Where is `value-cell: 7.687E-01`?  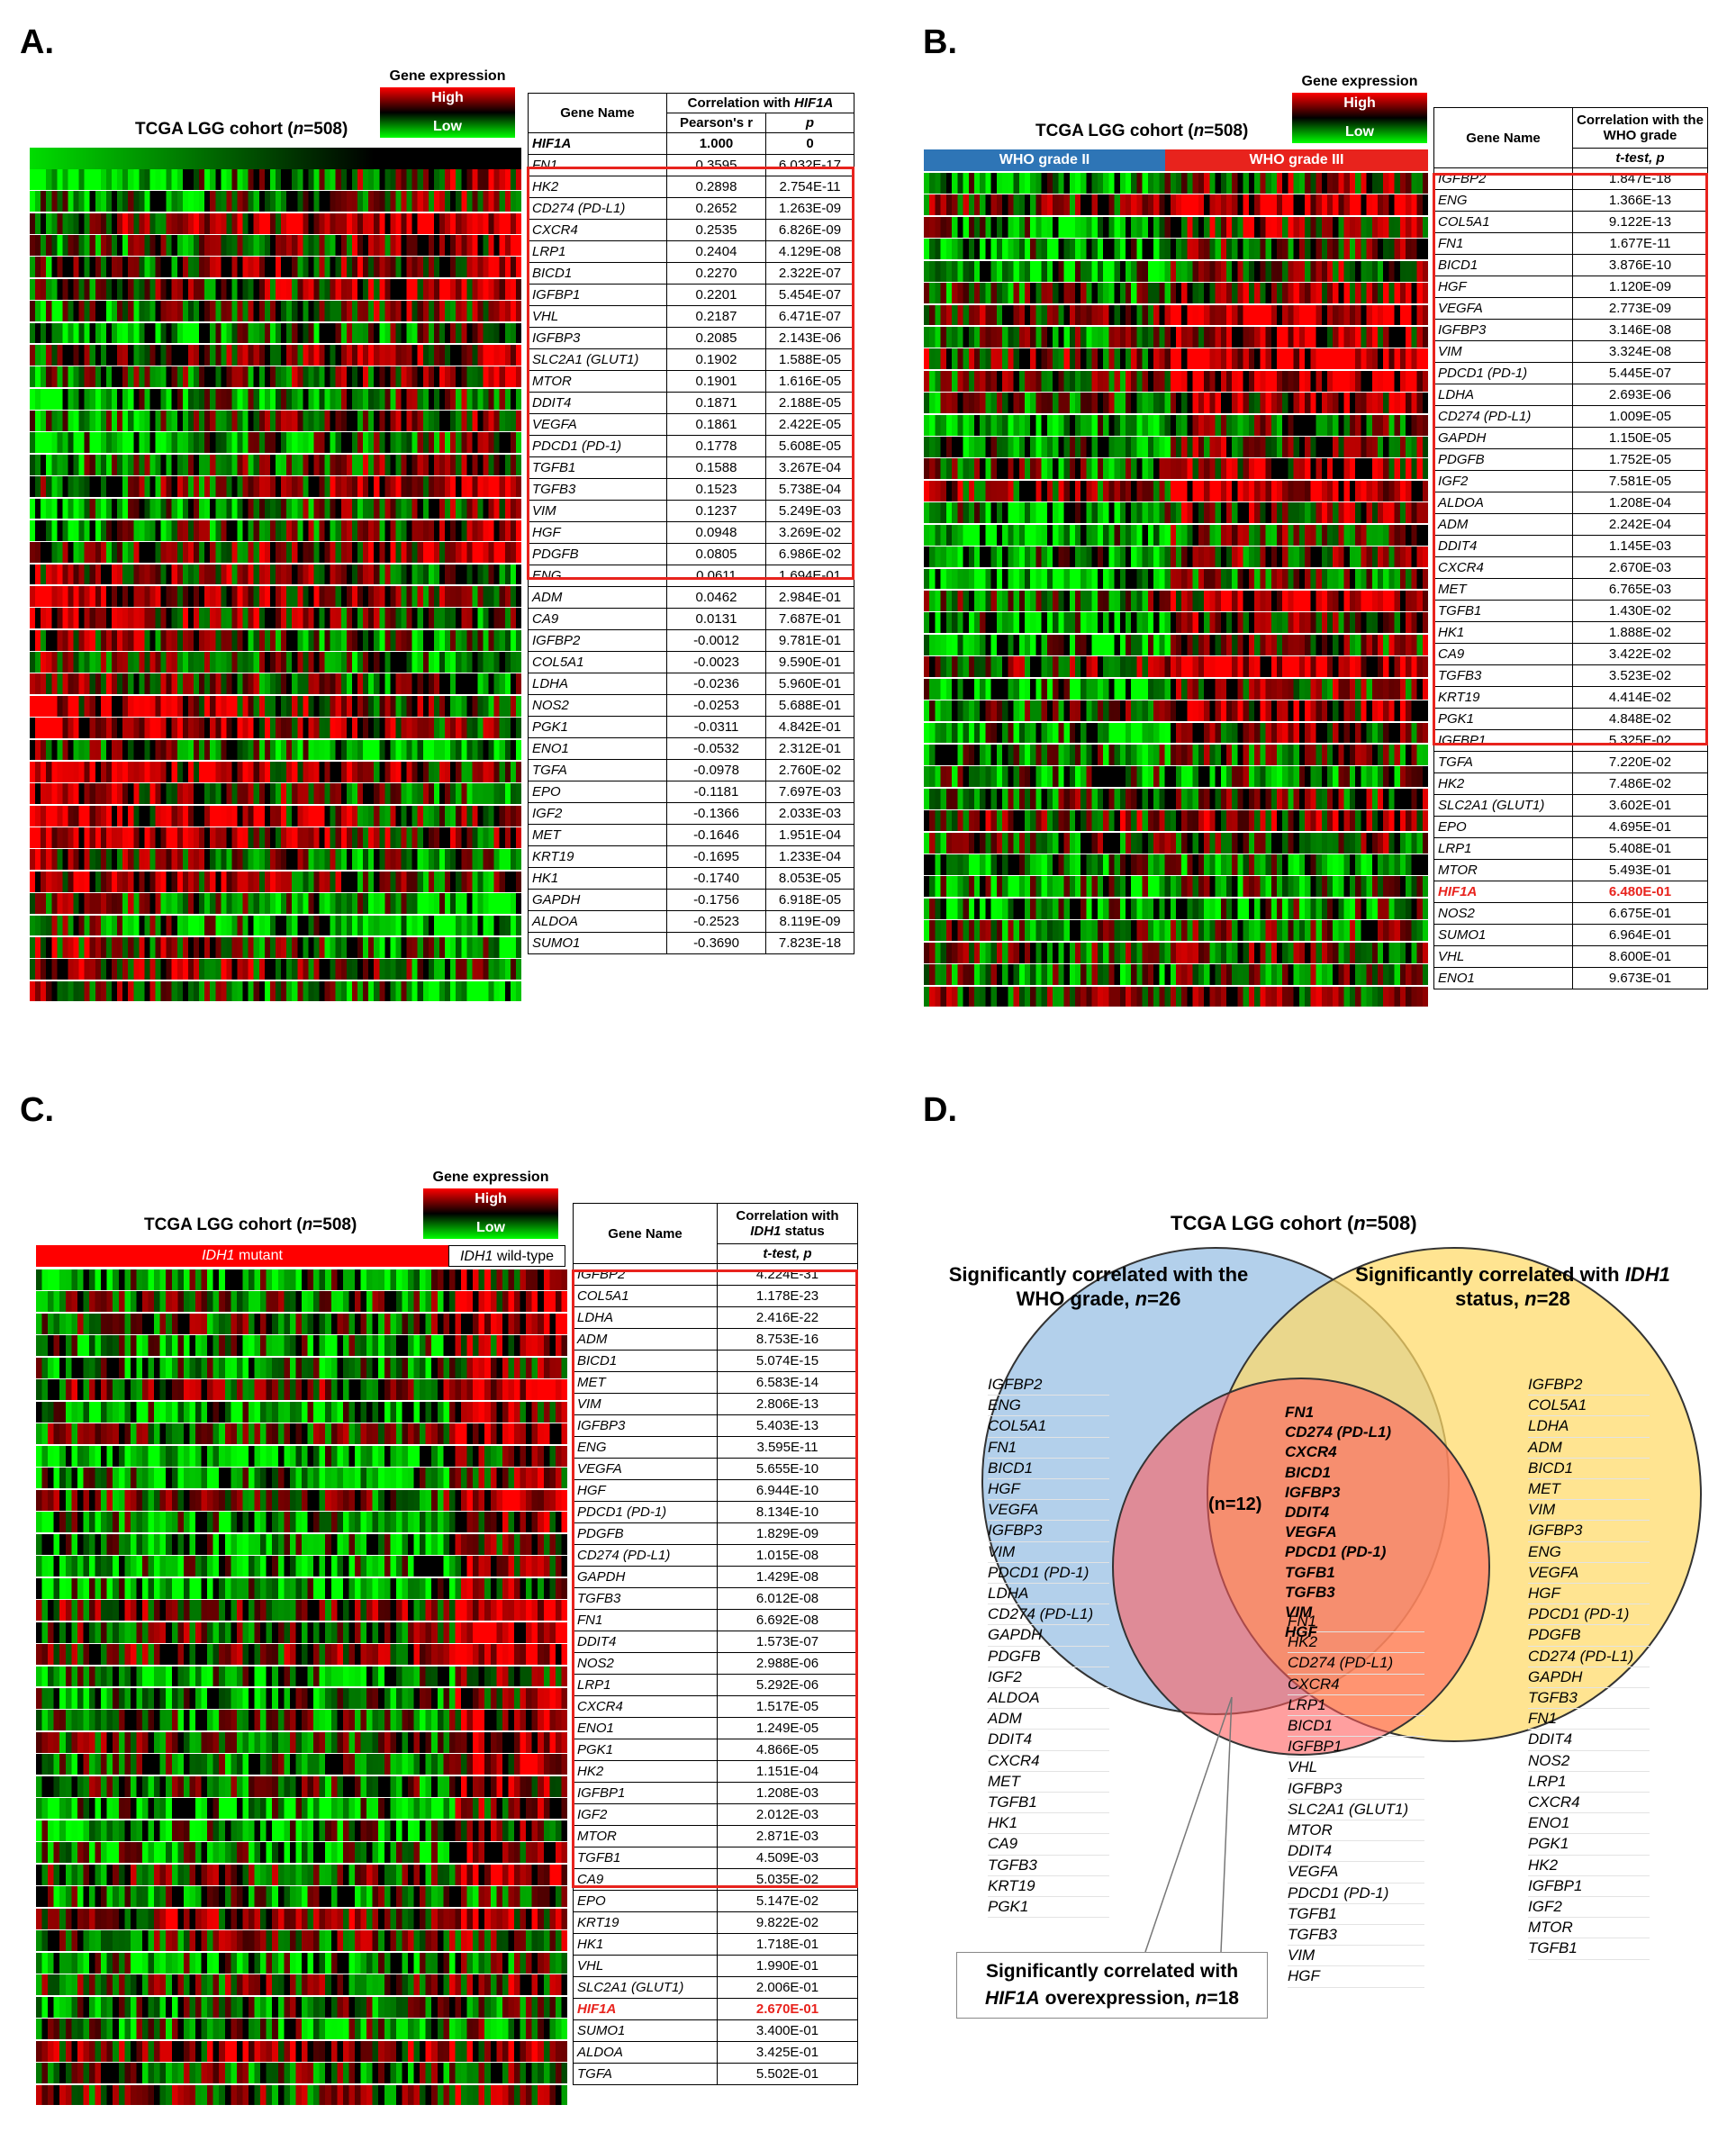 value-cell: 7.687E-01 is located at coordinates (809, 619).